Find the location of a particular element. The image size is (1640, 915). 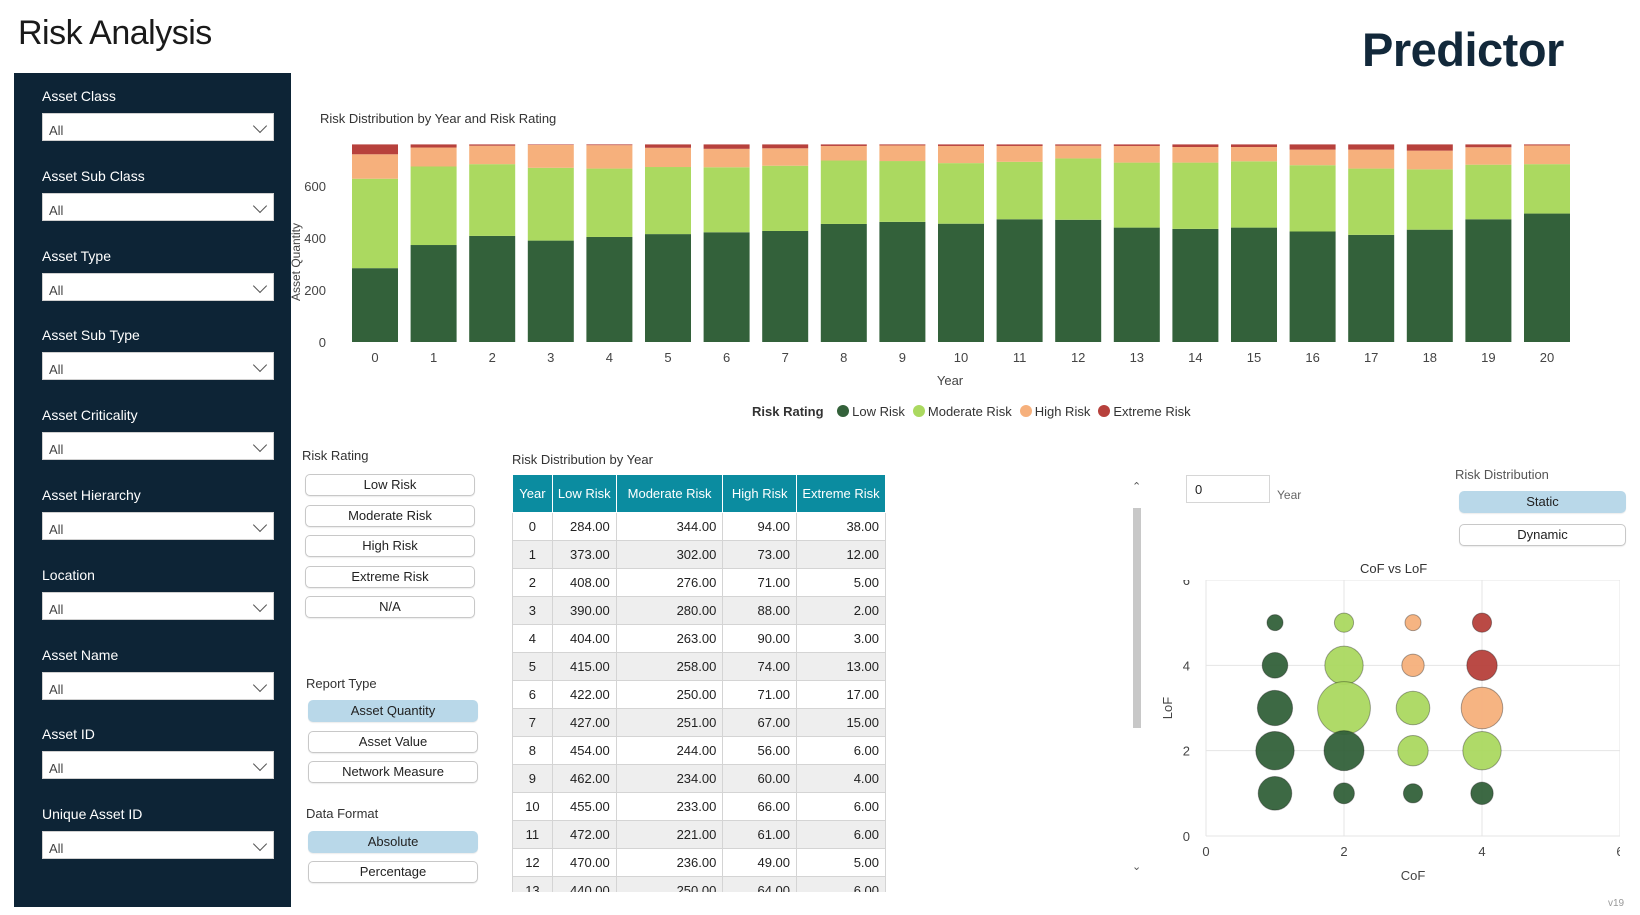

filter-dropdown-asset-sub-class: All is located at coordinates (158, 206).